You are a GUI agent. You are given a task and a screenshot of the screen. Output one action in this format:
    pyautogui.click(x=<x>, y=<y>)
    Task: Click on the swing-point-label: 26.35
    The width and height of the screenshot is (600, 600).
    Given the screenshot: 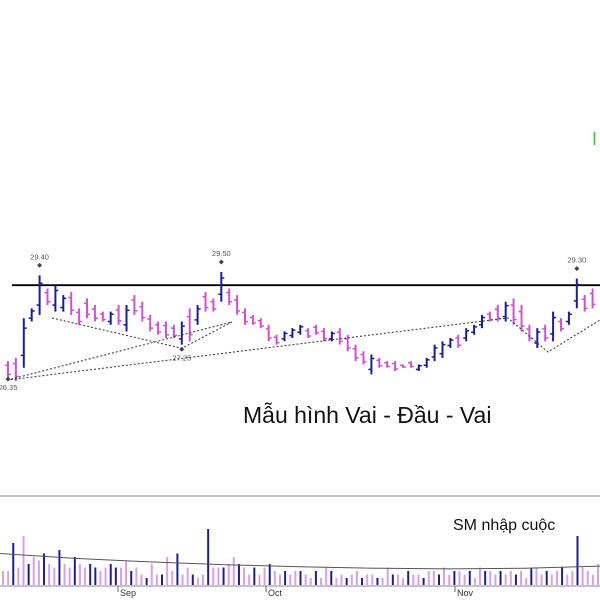 What is the action you would take?
    pyautogui.click(x=8, y=387)
    